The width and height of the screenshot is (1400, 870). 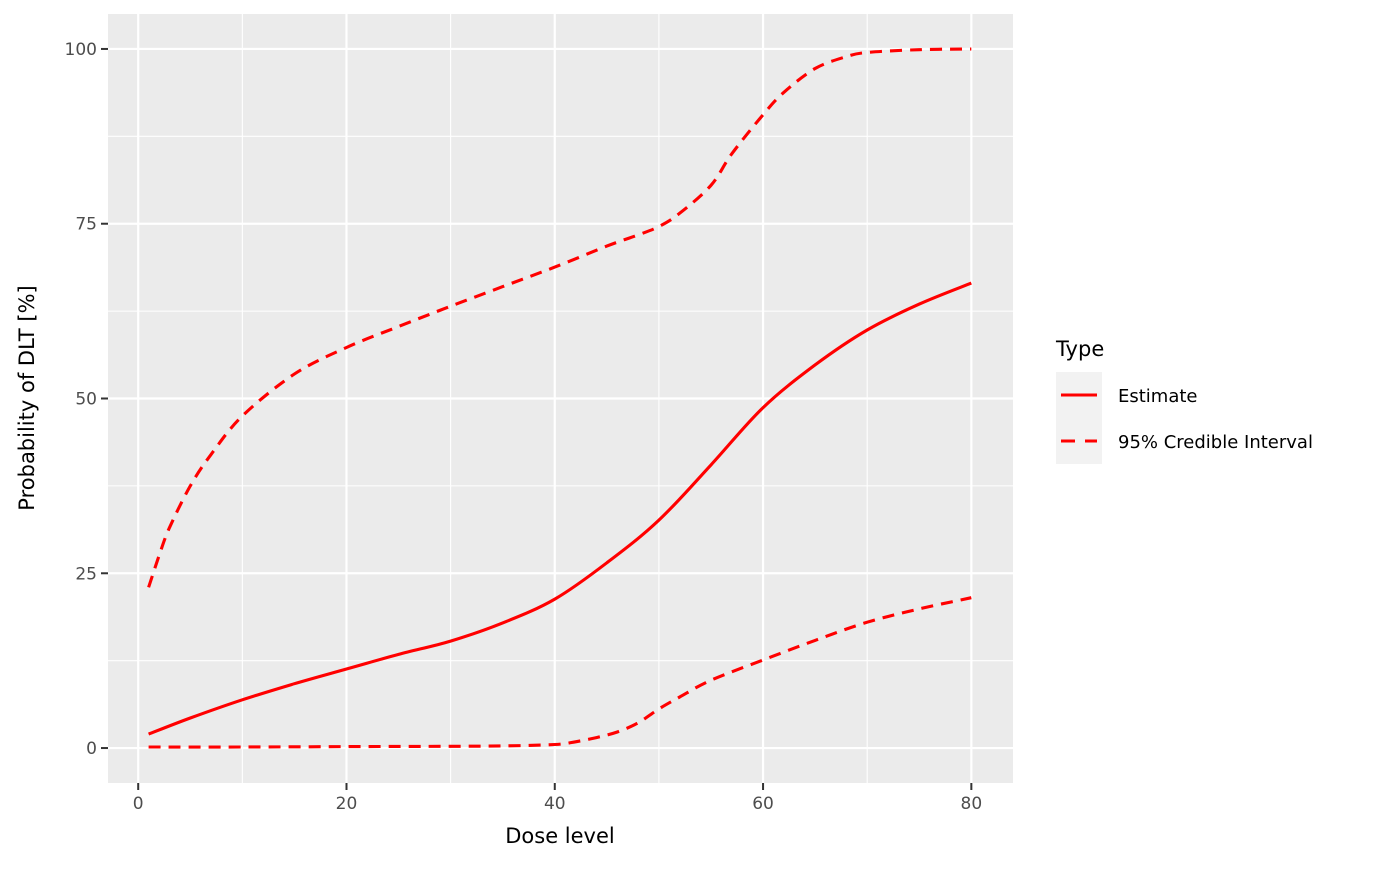 I want to click on y-axis-tick-labels: 0 25 50 75 100, so click(x=81, y=399).